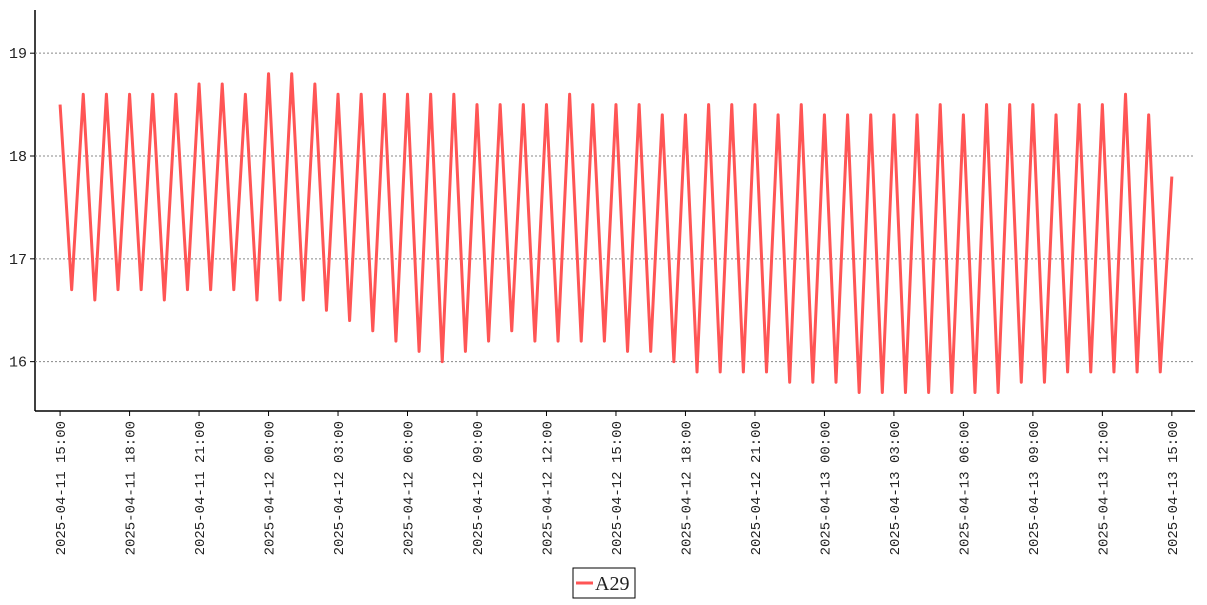 This screenshot has height=605, width=1207. I want to click on x-tick-label: 2025-04-12 21:00, so click(757, 488).